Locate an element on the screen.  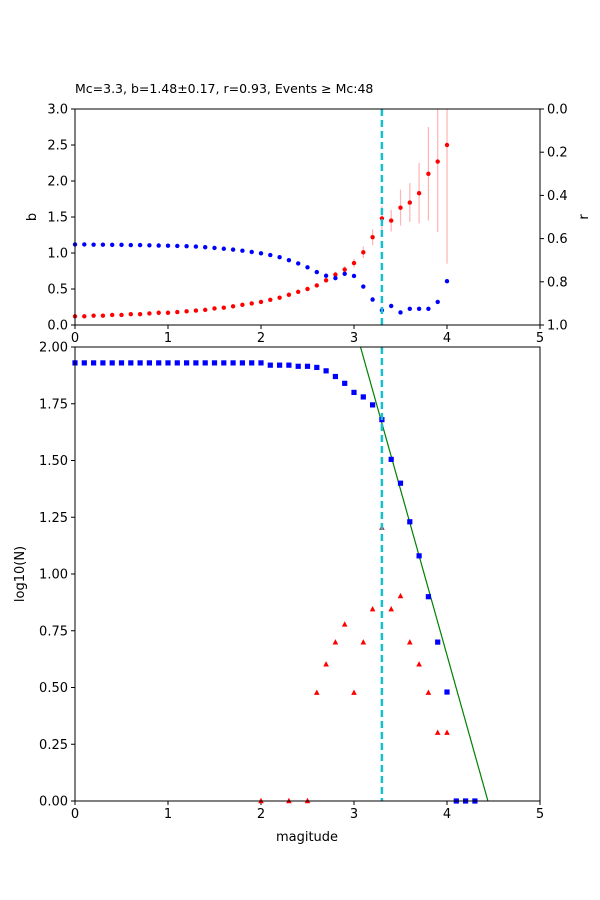
bottom-y-axis-label: log10(N) is located at coordinates (20, 574).